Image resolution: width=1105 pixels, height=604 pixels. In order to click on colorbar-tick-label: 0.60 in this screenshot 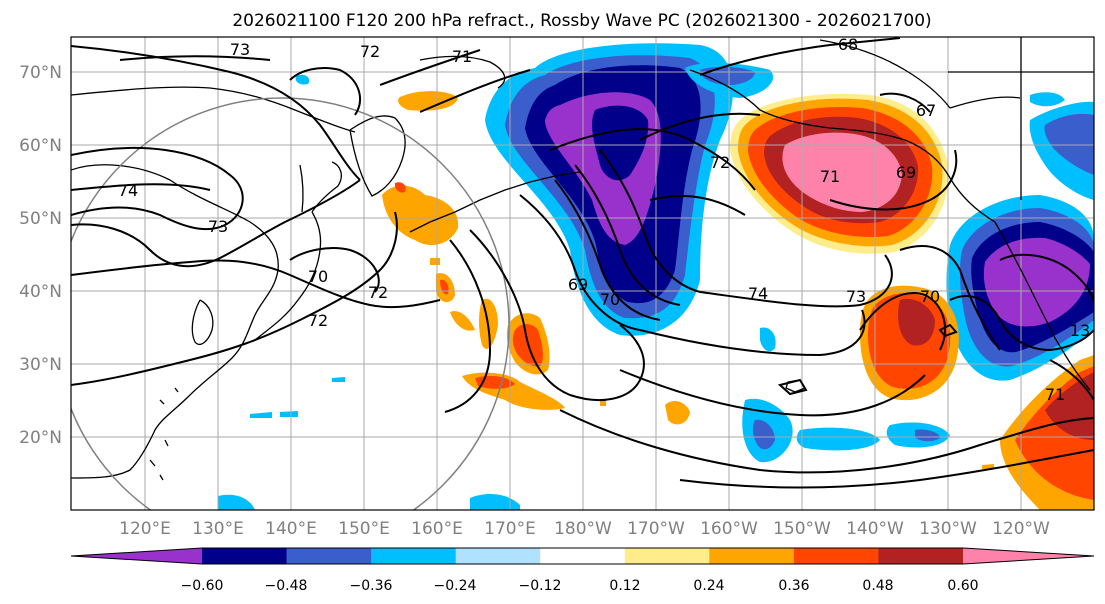, I will do `click(962, 586)`.